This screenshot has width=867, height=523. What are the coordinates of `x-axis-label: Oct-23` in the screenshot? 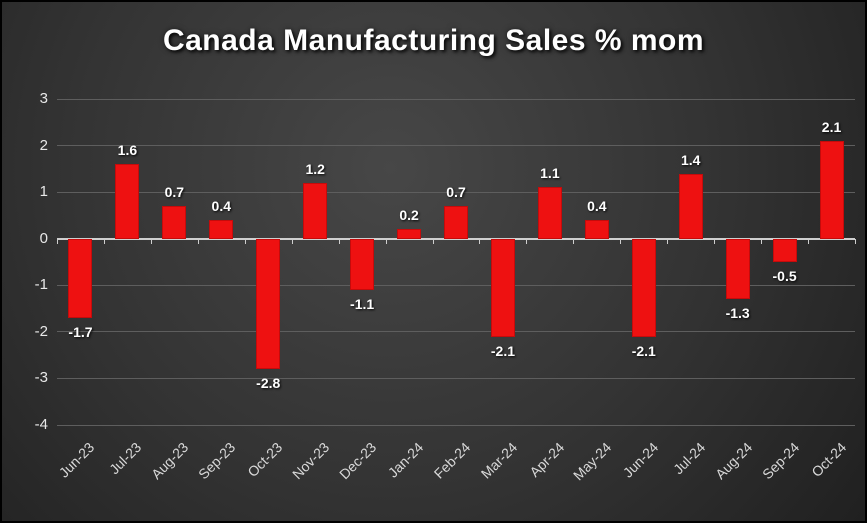 It's located at (265, 460).